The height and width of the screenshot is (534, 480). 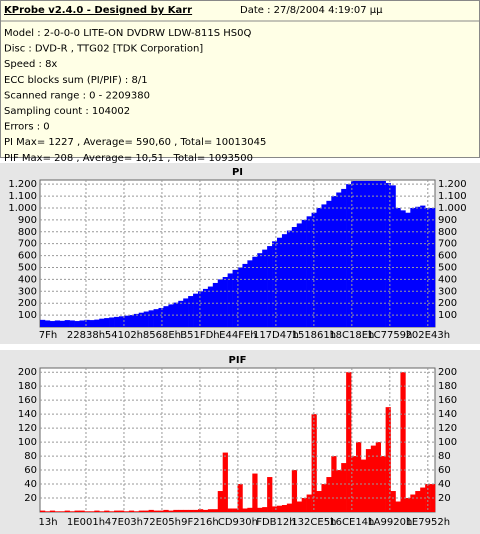 I want to click on y2-tick-label: 1.100, so click(x=452, y=196).